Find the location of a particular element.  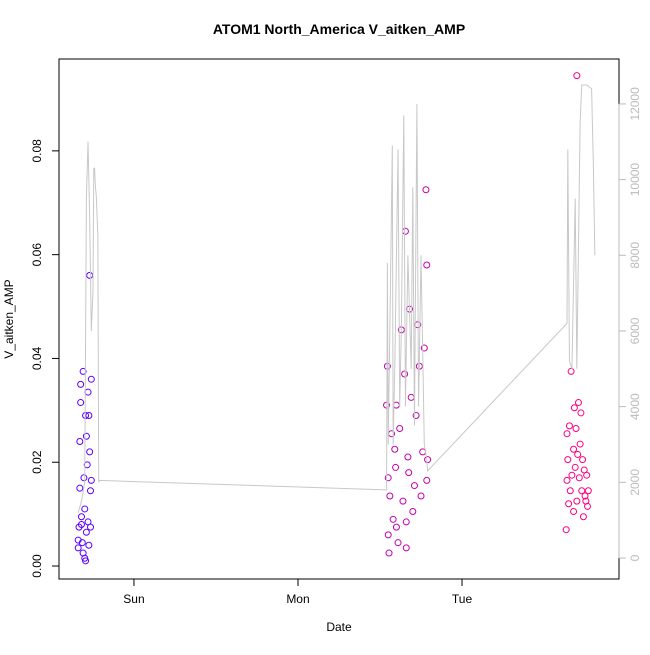

y-tick-label: 0.02 is located at coordinates (37, 462).